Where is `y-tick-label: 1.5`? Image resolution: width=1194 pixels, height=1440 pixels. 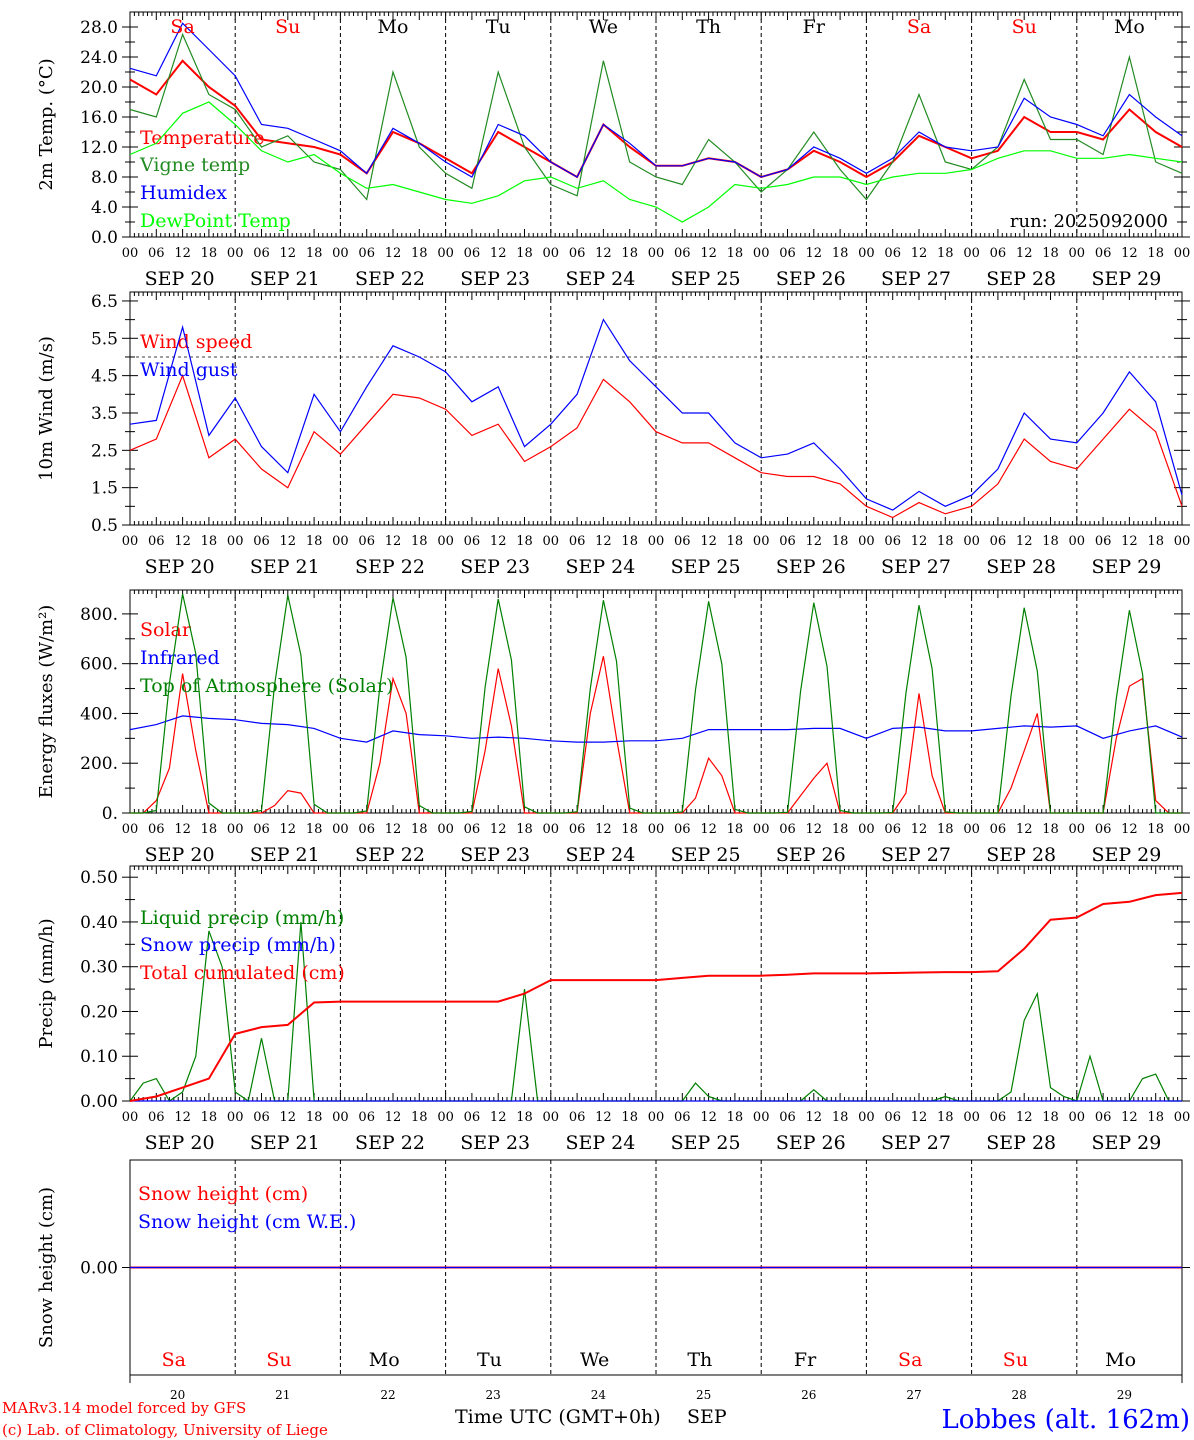 y-tick-label: 1.5 is located at coordinates (104, 489).